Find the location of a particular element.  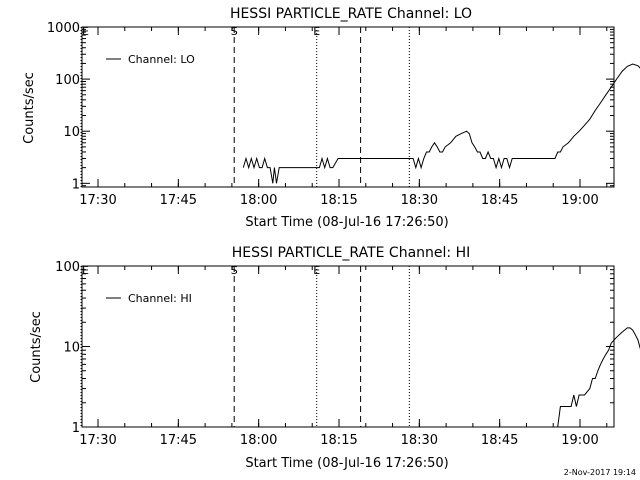

top-x-tick-label: 19:00 is located at coordinates (579, 200).